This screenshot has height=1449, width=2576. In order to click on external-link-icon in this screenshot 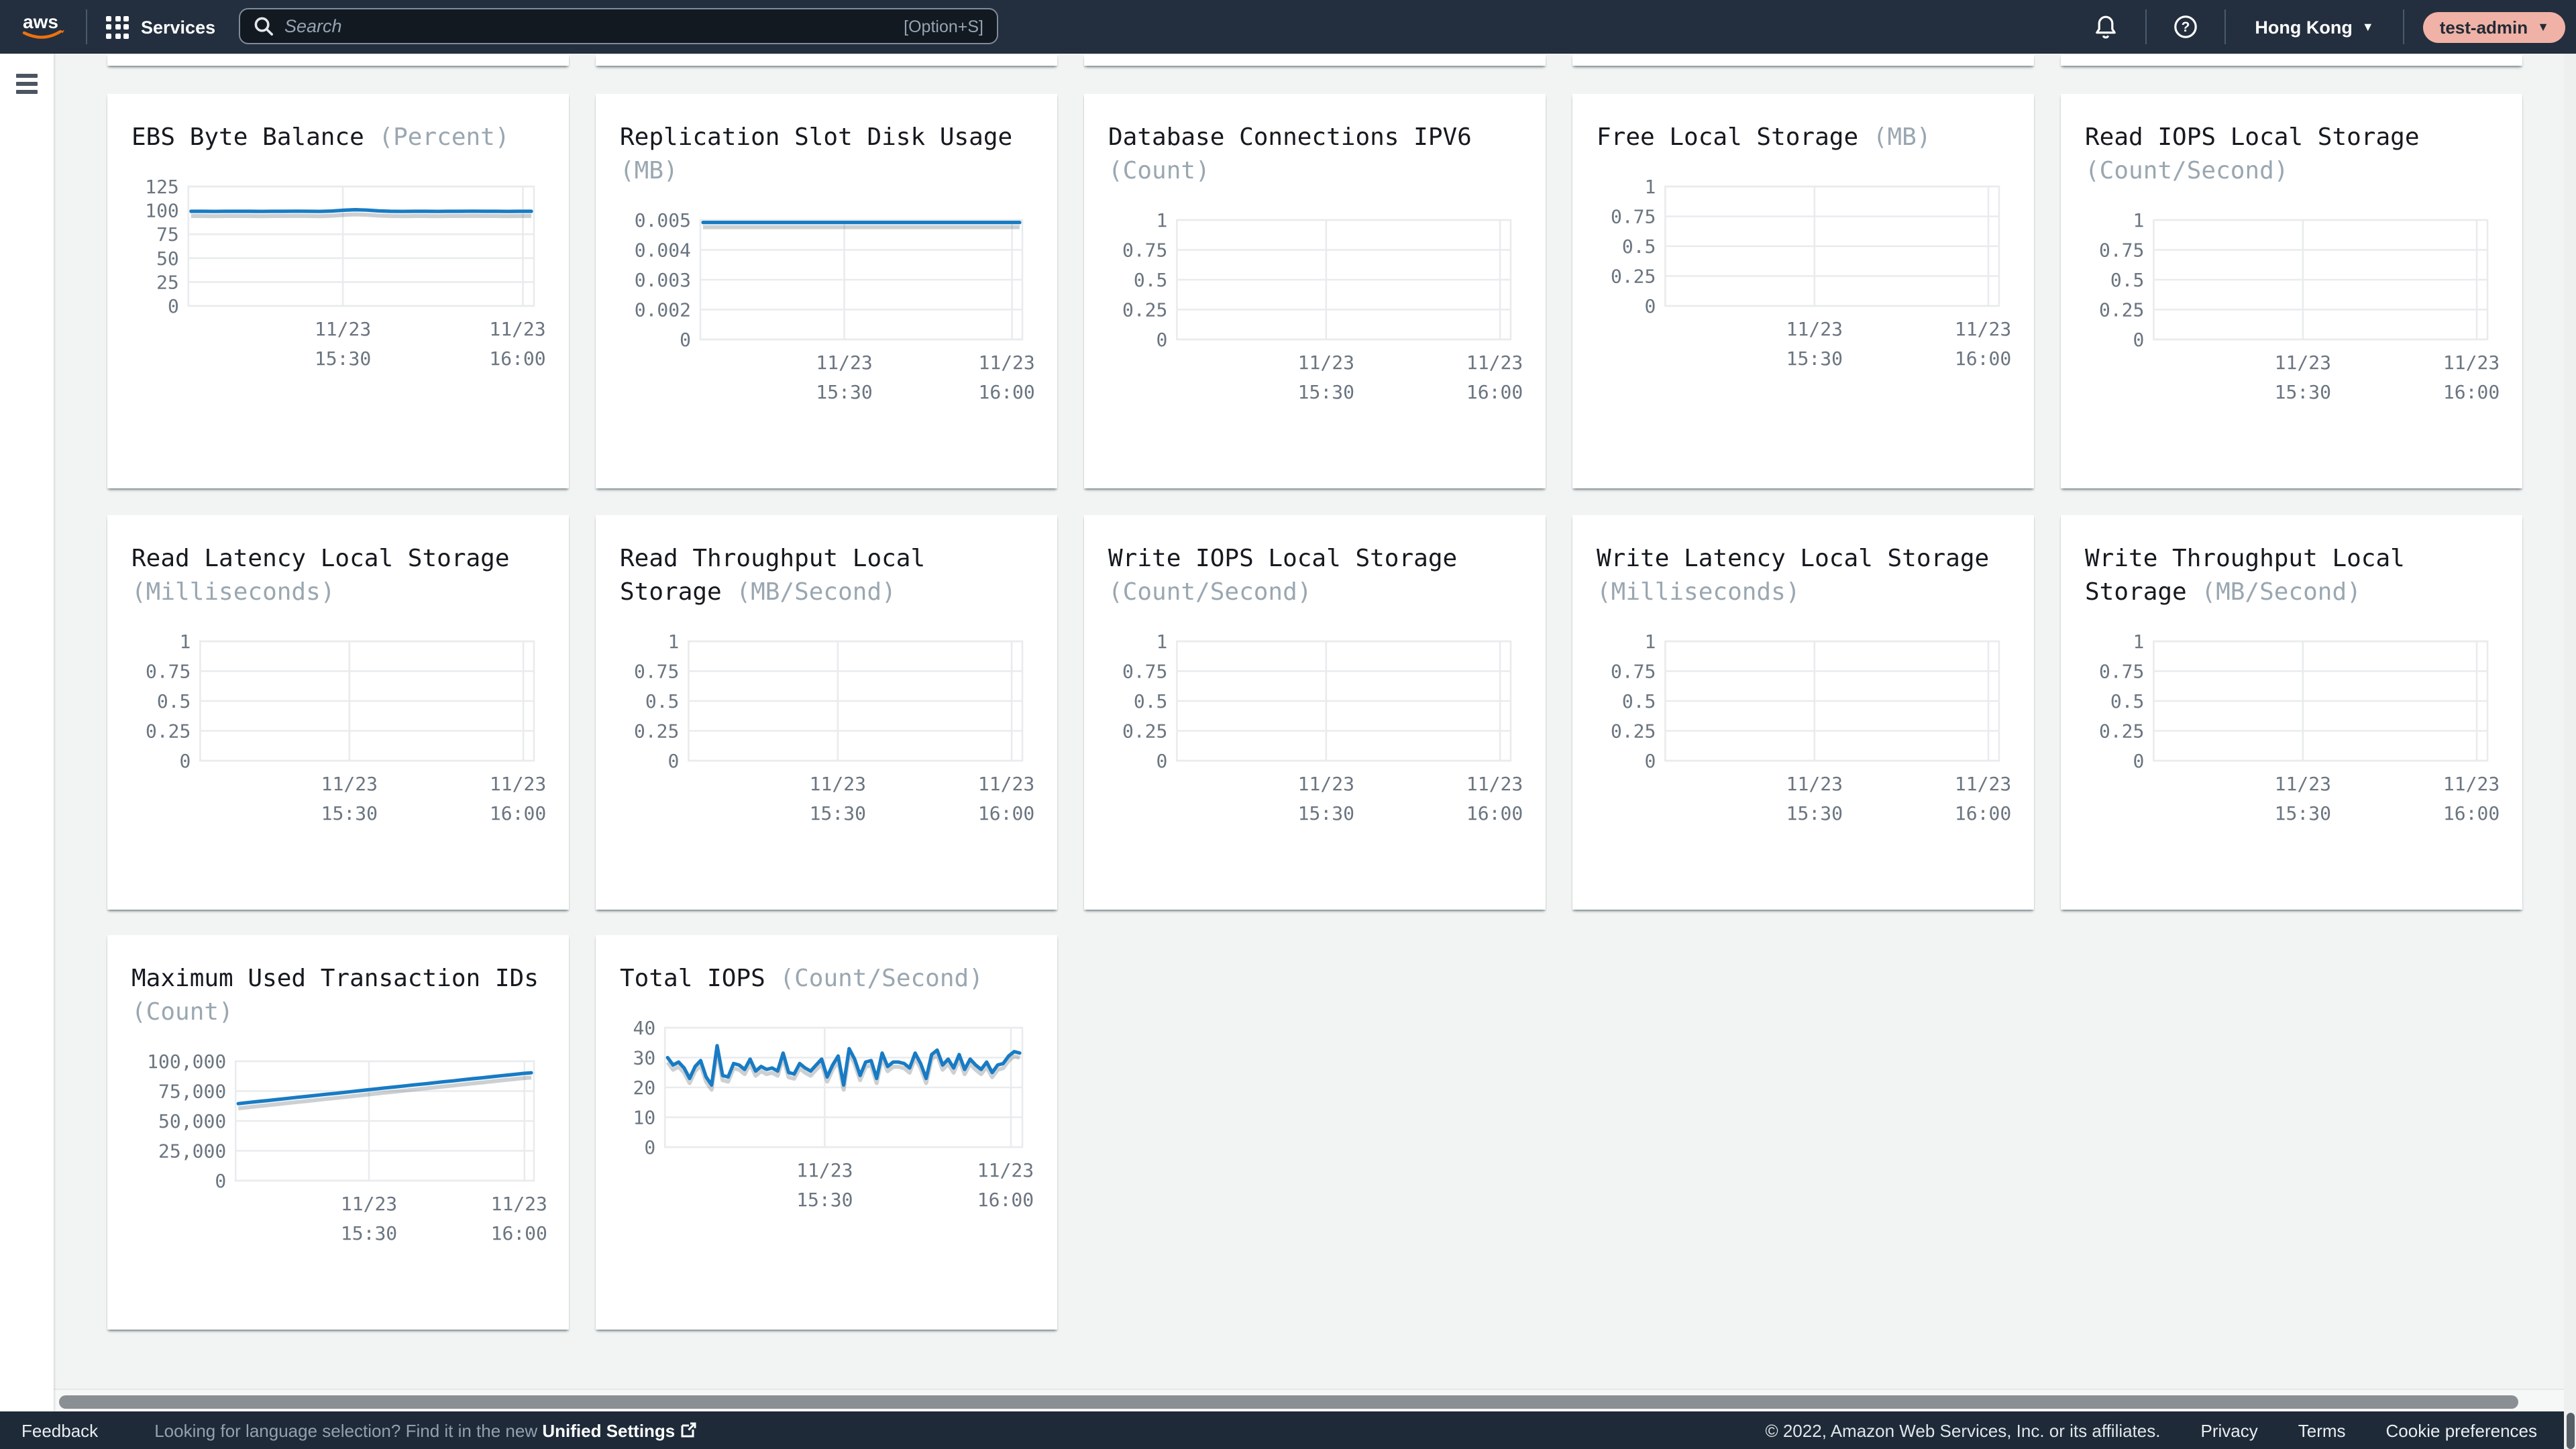, I will do `click(688, 1429)`.